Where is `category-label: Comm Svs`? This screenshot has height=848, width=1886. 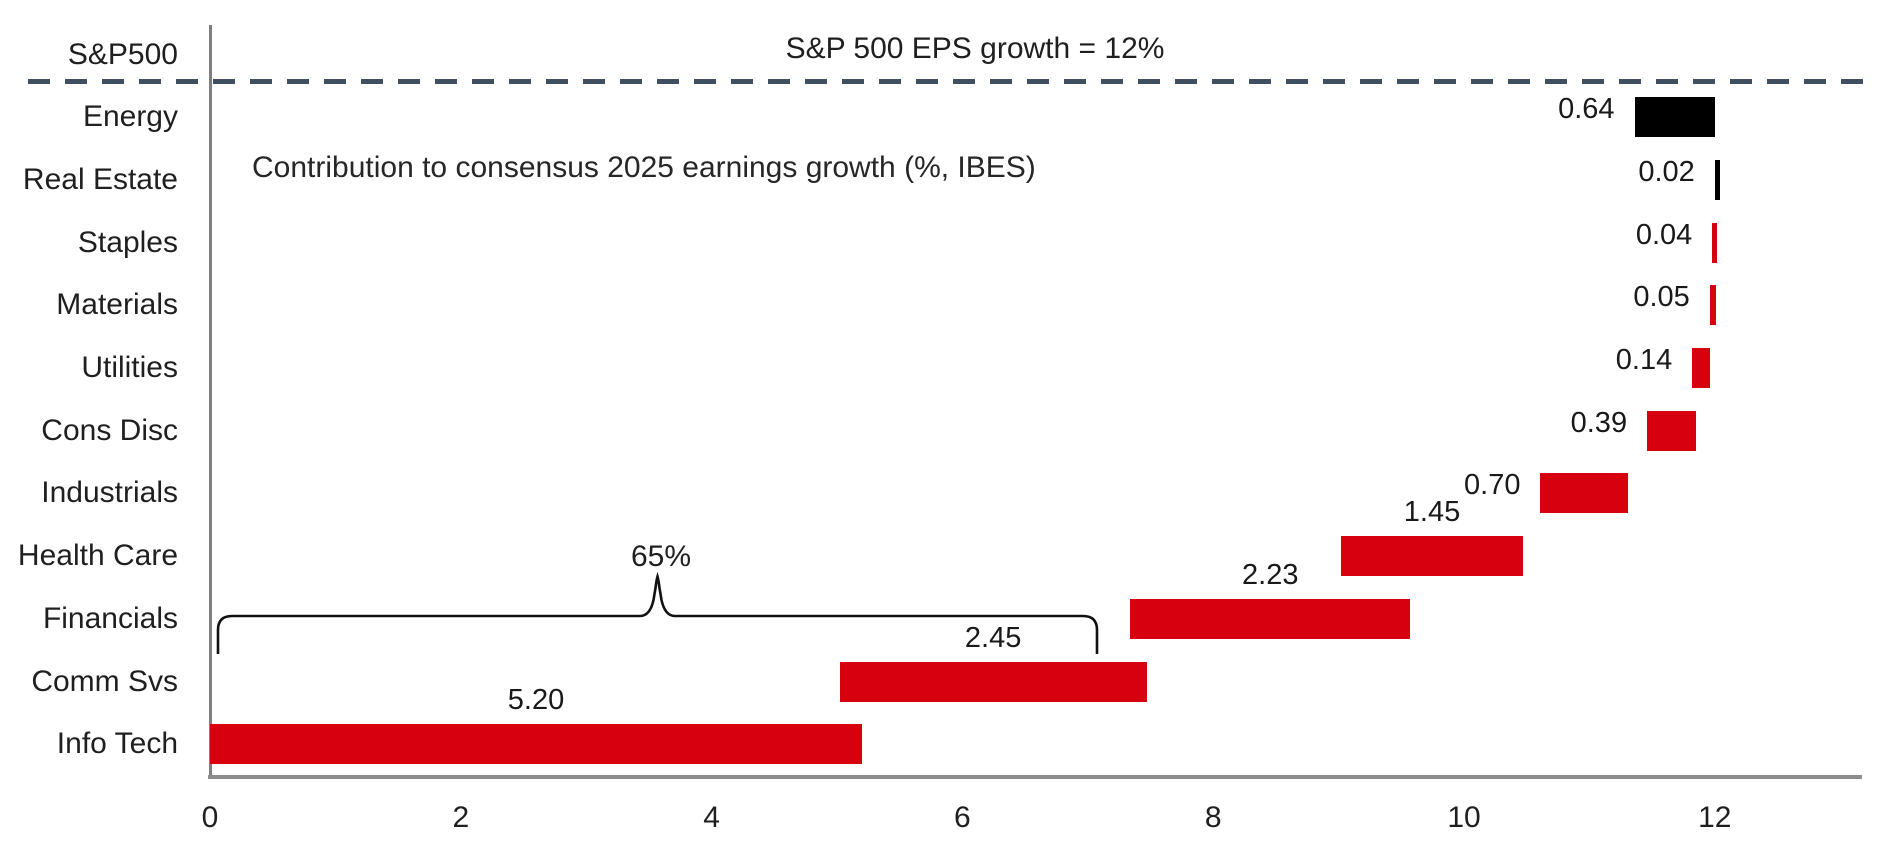 category-label: Comm Svs is located at coordinates (104, 681).